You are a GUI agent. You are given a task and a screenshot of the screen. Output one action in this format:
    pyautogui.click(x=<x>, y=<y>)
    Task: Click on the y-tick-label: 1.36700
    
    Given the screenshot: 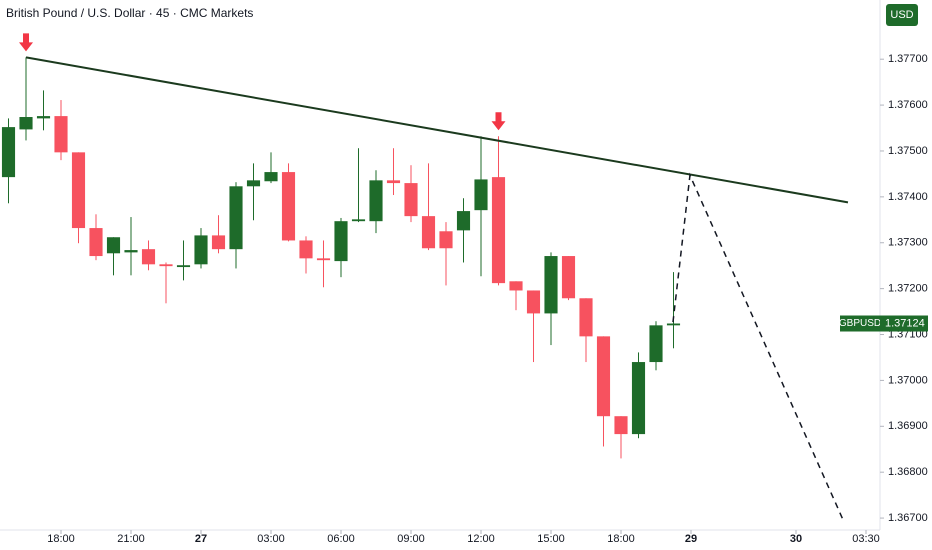 What is the action you would take?
    pyautogui.click(x=908, y=518)
    